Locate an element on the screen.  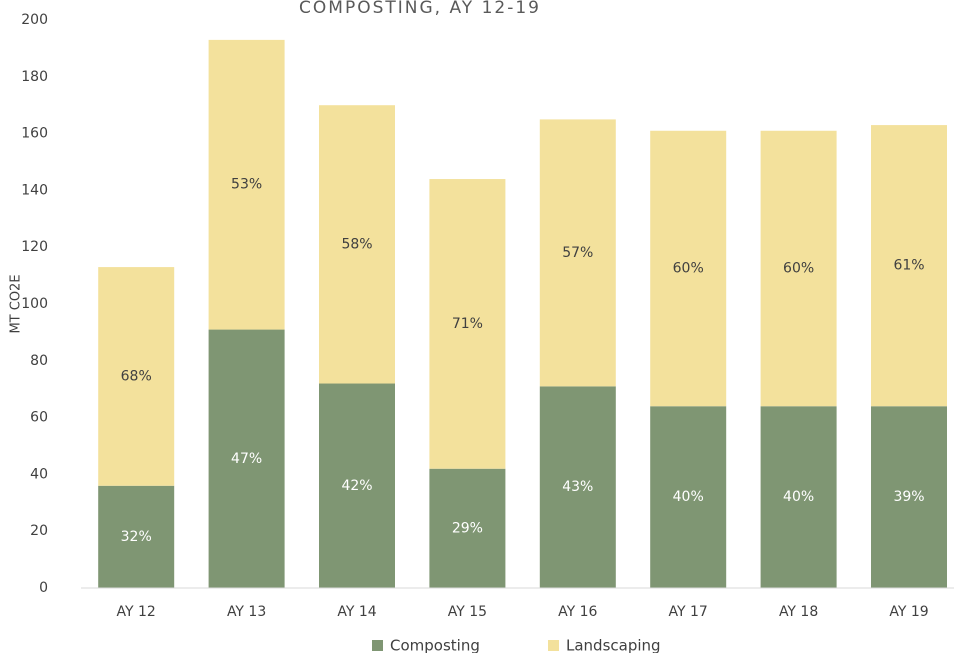
data-label: 29% is located at coordinates (467, 528).